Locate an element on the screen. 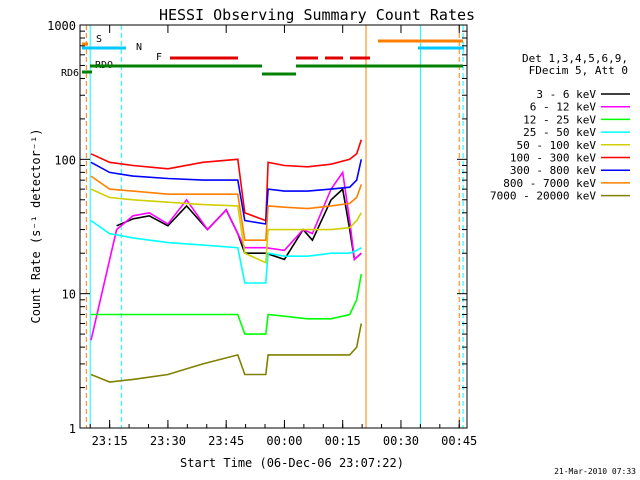 This screenshot has width=640, height=480. y-tick-label-0: 1 is located at coordinates (72, 429).